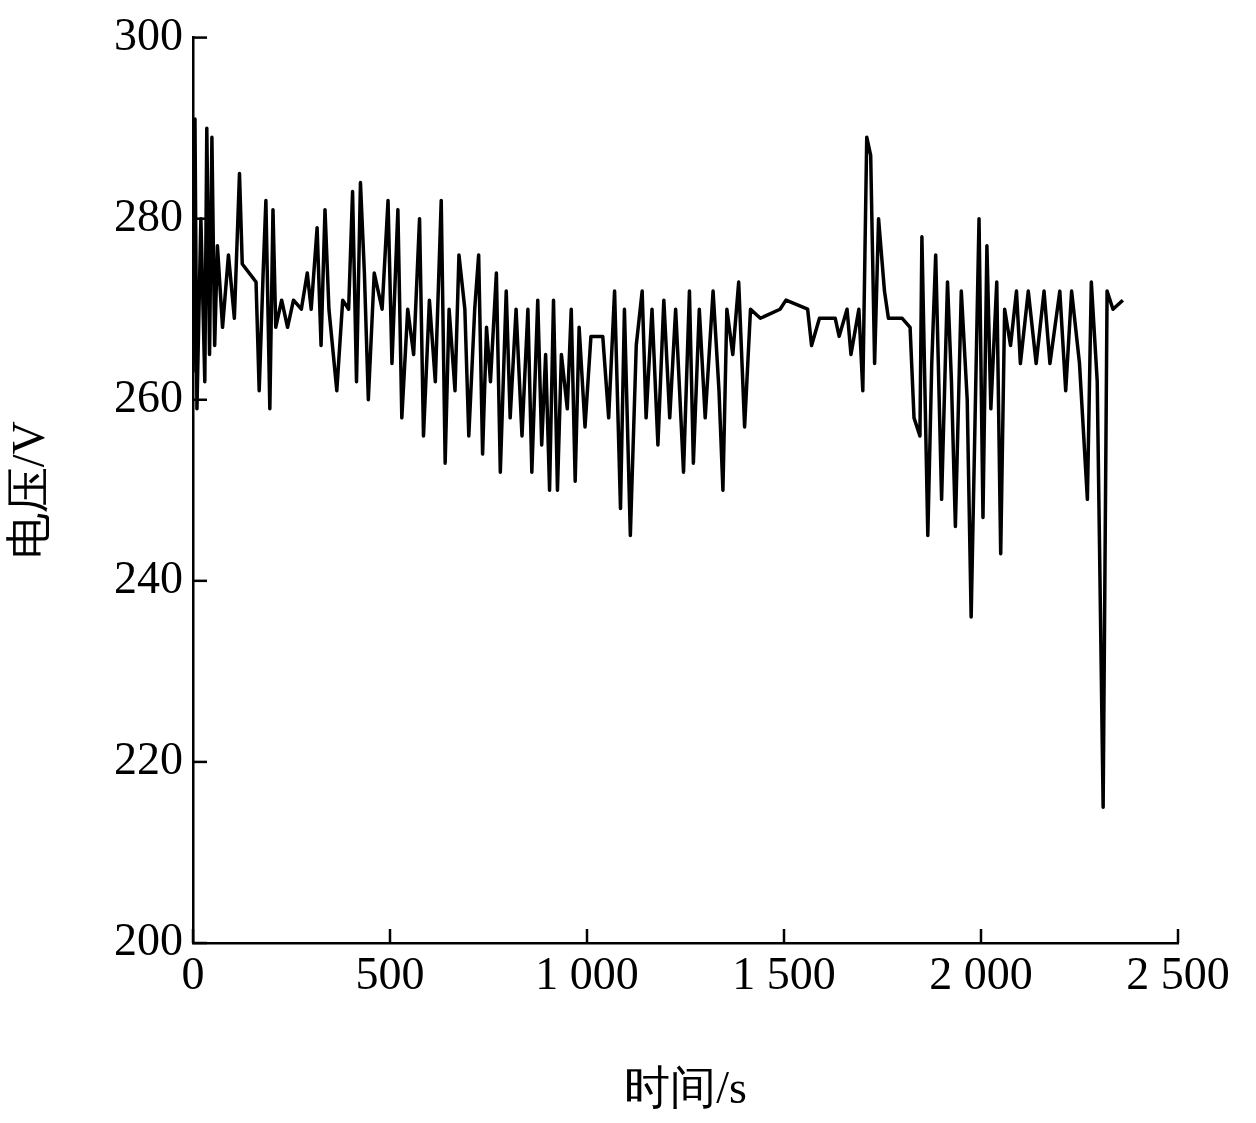  I want to click on x-tick-label: 2 000, so click(981, 973).